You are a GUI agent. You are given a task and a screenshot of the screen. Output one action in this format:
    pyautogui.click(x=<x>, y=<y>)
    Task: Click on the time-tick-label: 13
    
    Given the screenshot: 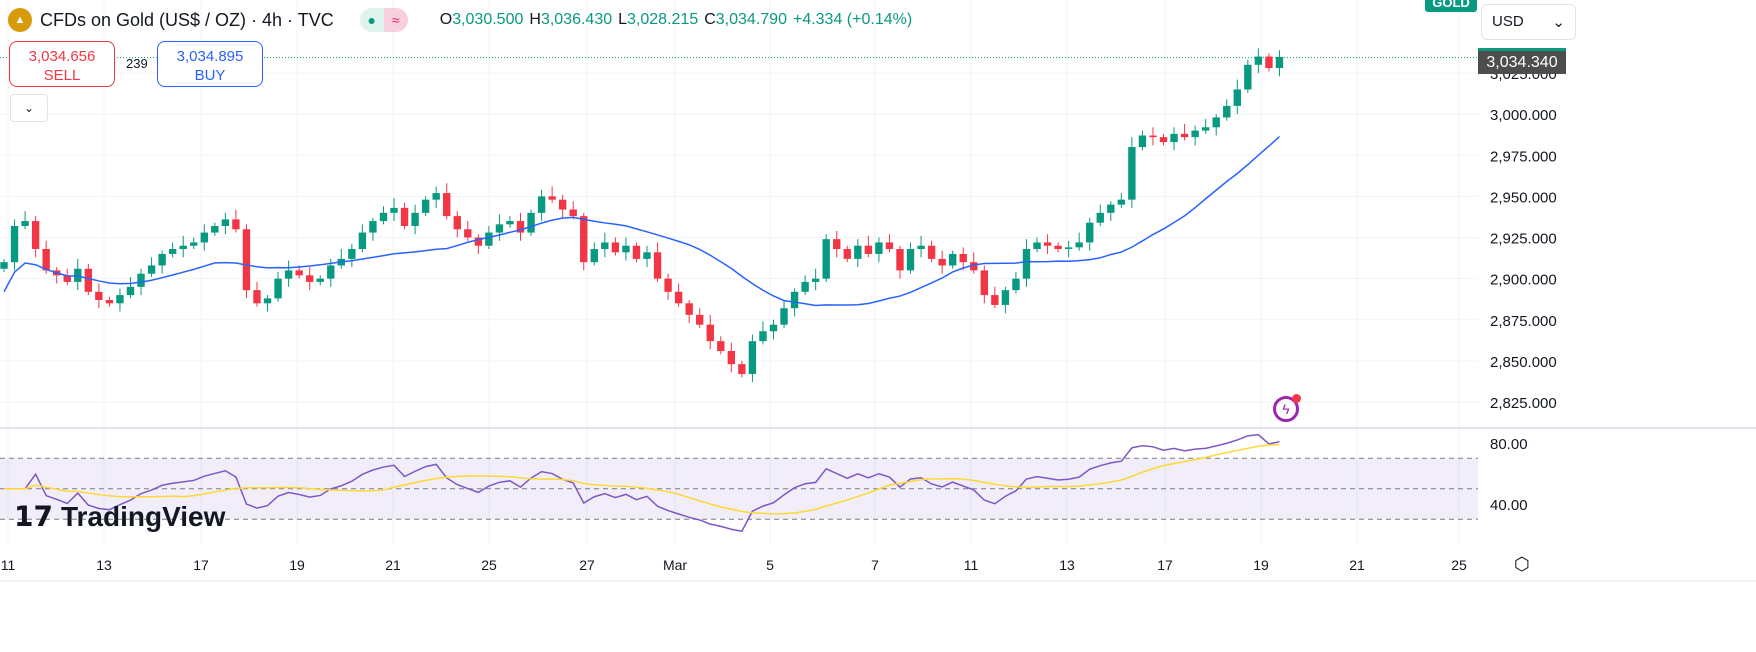 What is the action you would take?
    pyautogui.click(x=104, y=565)
    